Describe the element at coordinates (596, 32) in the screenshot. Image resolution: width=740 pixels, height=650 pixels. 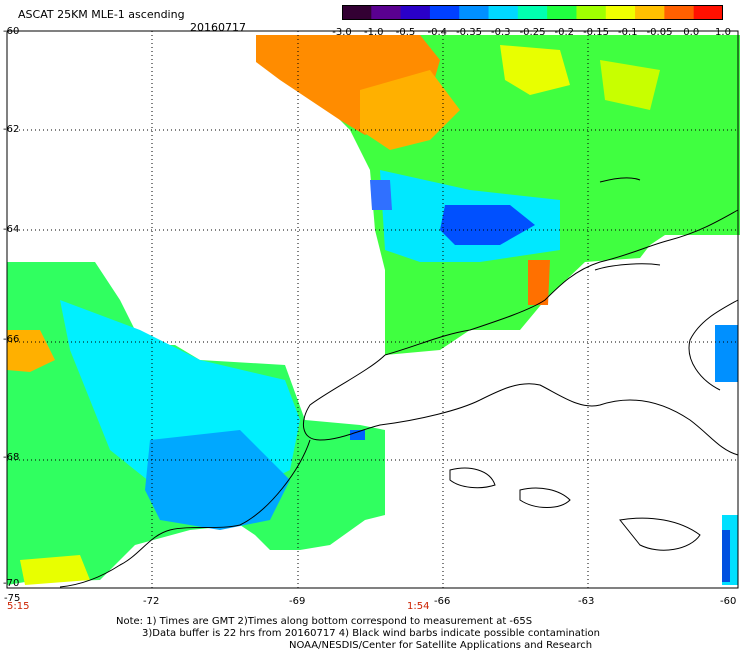
I see `colorbar-tick-label: -0.15` at that location.